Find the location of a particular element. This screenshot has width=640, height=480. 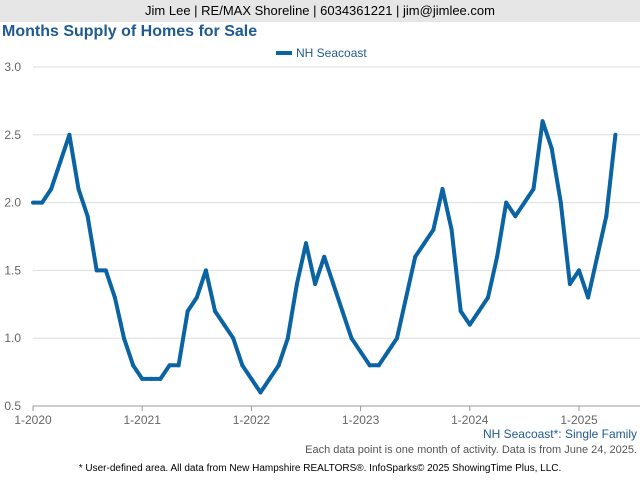

x-tick-label: 1-2023 is located at coordinates (361, 420).